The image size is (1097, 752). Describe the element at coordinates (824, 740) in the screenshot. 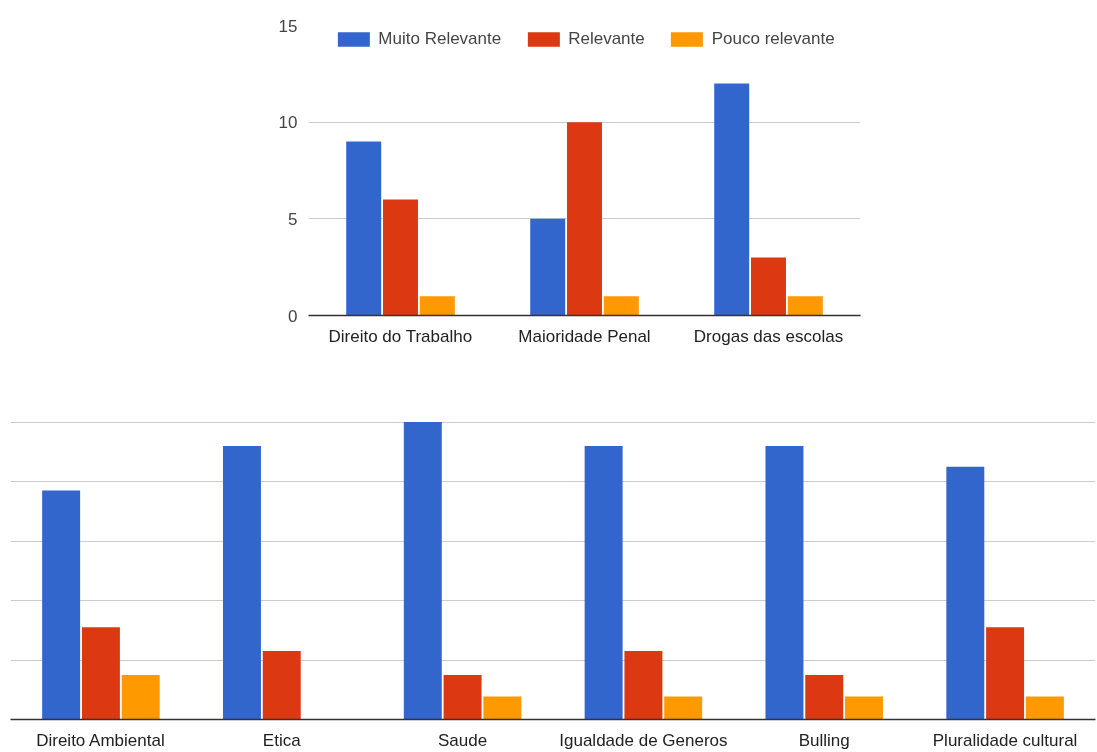

I see `x-tick-label: Bulling` at that location.